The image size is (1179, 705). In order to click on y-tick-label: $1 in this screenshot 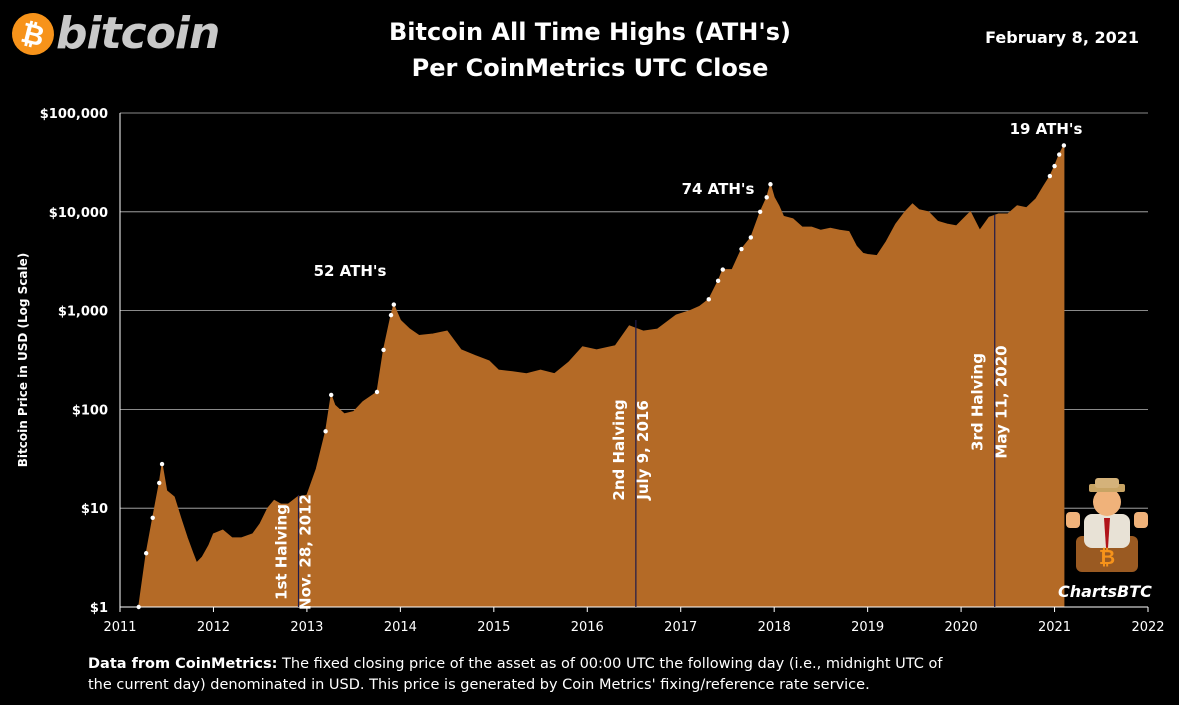, I will do `click(99, 608)`.